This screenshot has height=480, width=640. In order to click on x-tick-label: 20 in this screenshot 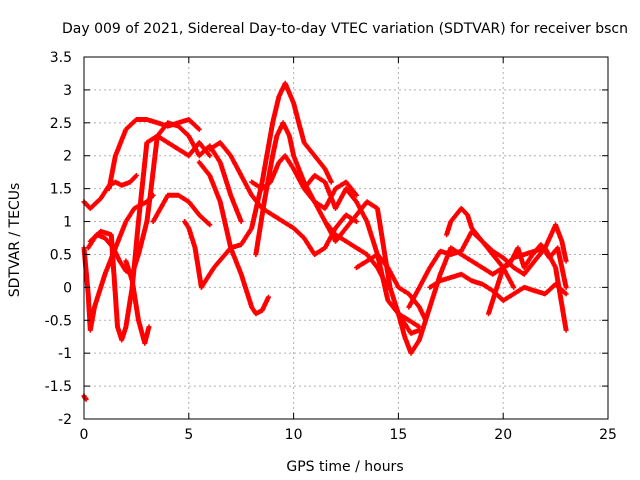, I will do `click(503, 435)`.